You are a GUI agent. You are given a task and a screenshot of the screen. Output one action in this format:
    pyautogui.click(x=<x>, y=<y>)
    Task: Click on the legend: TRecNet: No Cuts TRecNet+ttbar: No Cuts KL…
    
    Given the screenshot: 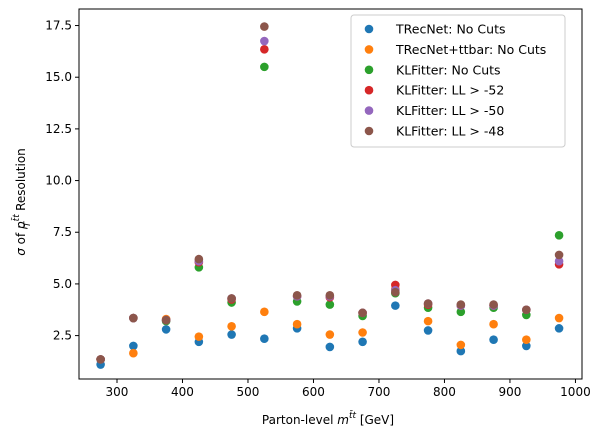 What is the action you would take?
    pyautogui.click(x=458, y=81)
    